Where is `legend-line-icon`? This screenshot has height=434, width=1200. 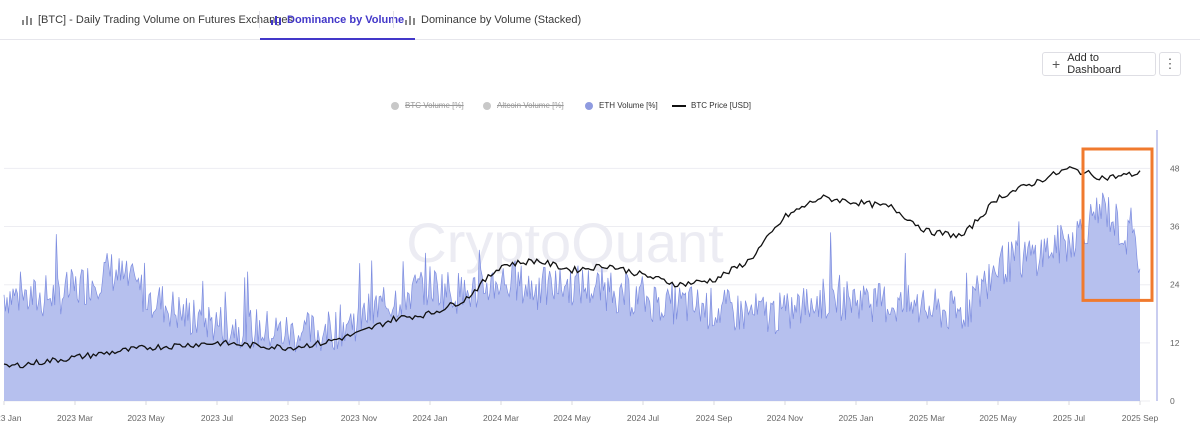 legend-line-icon is located at coordinates (679, 105).